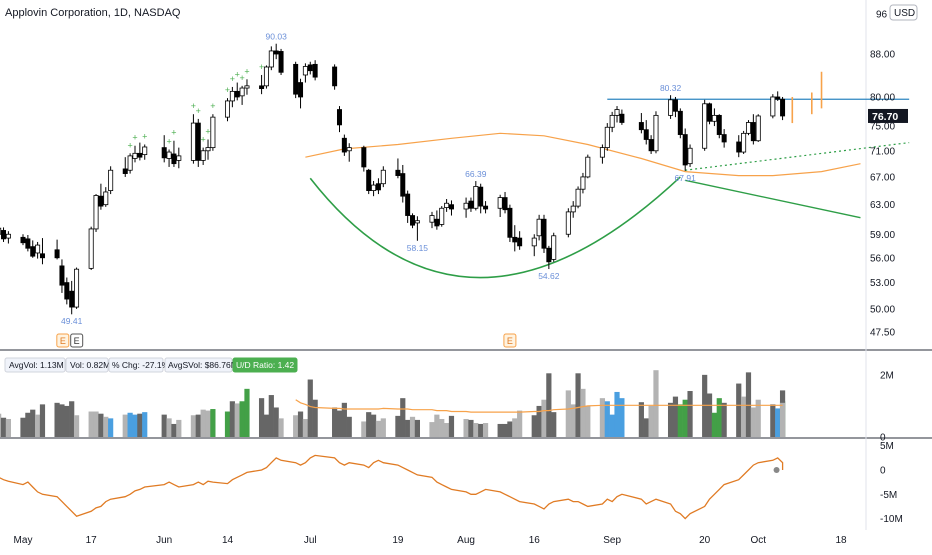 This screenshot has width=932, height=555. I want to click on price-annotation: 54.62, so click(549, 276).